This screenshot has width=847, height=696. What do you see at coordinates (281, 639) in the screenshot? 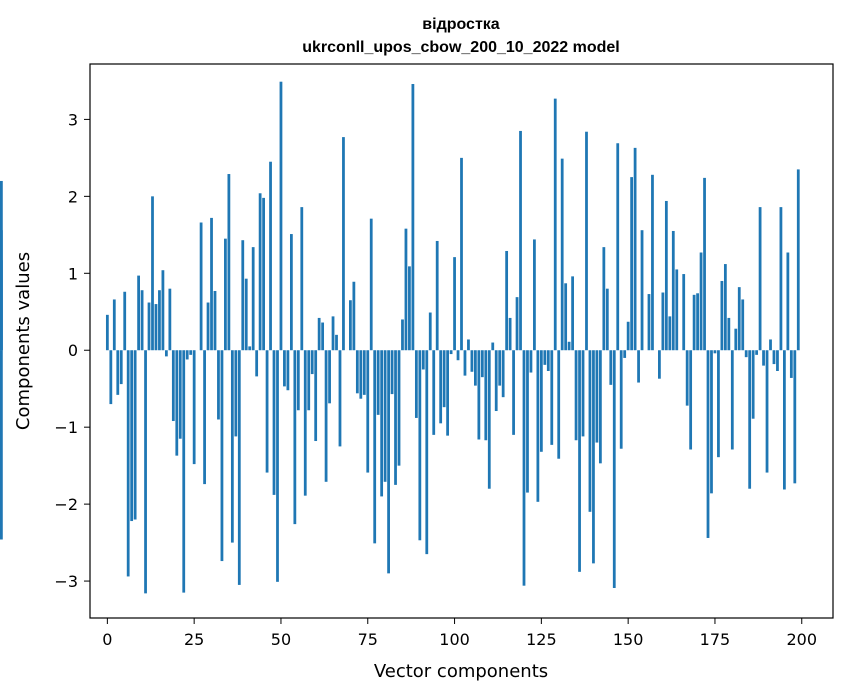
I see `x-tick-label: 50` at bounding box center [281, 639].